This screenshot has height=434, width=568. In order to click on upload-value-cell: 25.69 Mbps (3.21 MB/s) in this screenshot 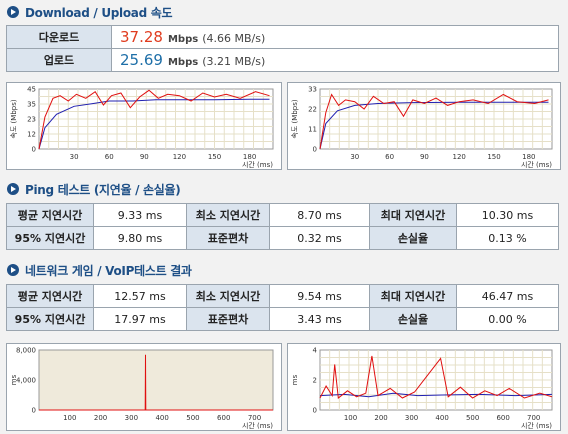, I will do `click(335, 60)`.